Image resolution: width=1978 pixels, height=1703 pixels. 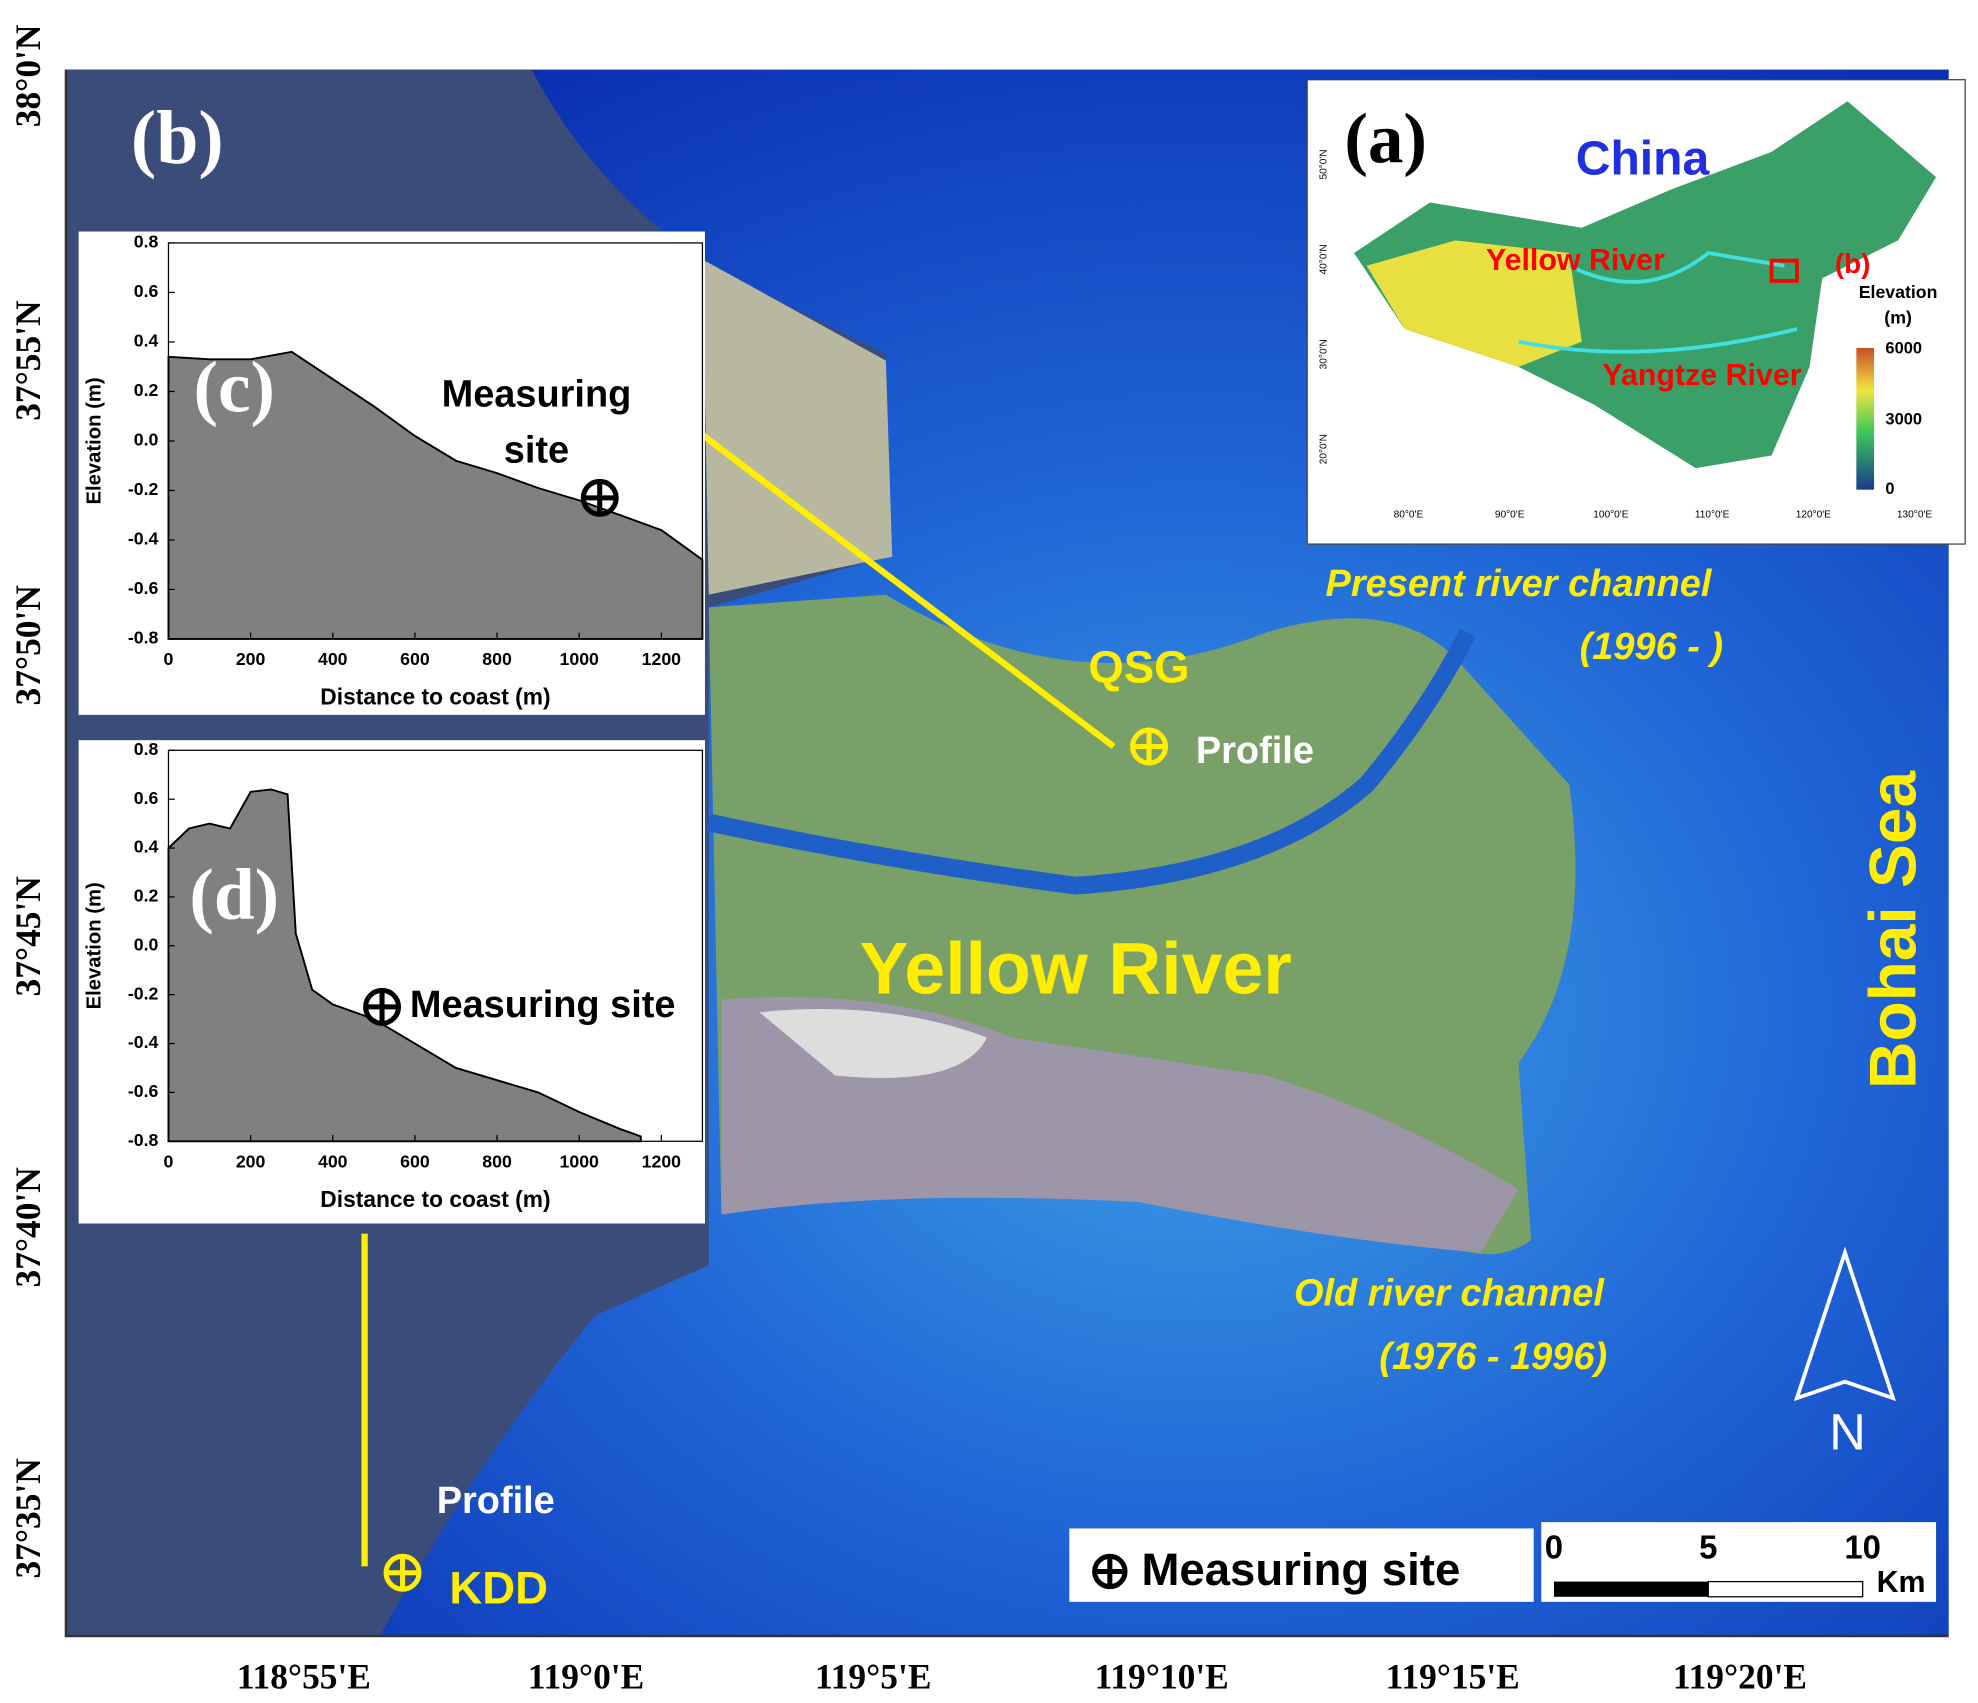 I want to click on site-qsg, so click(x=1149, y=746).